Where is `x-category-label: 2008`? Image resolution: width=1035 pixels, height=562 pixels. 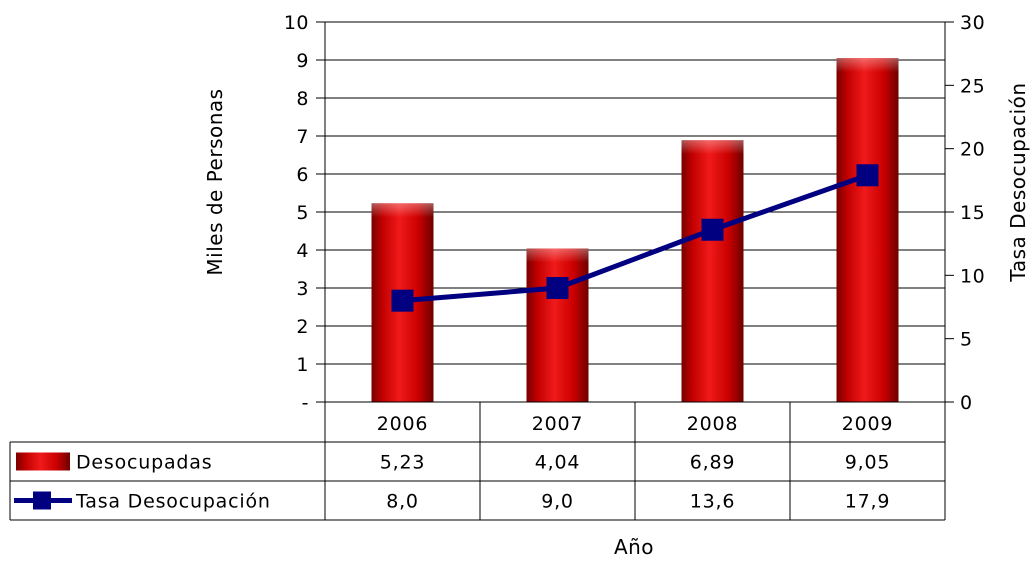
x-category-label: 2008 is located at coordinates (713, 424).